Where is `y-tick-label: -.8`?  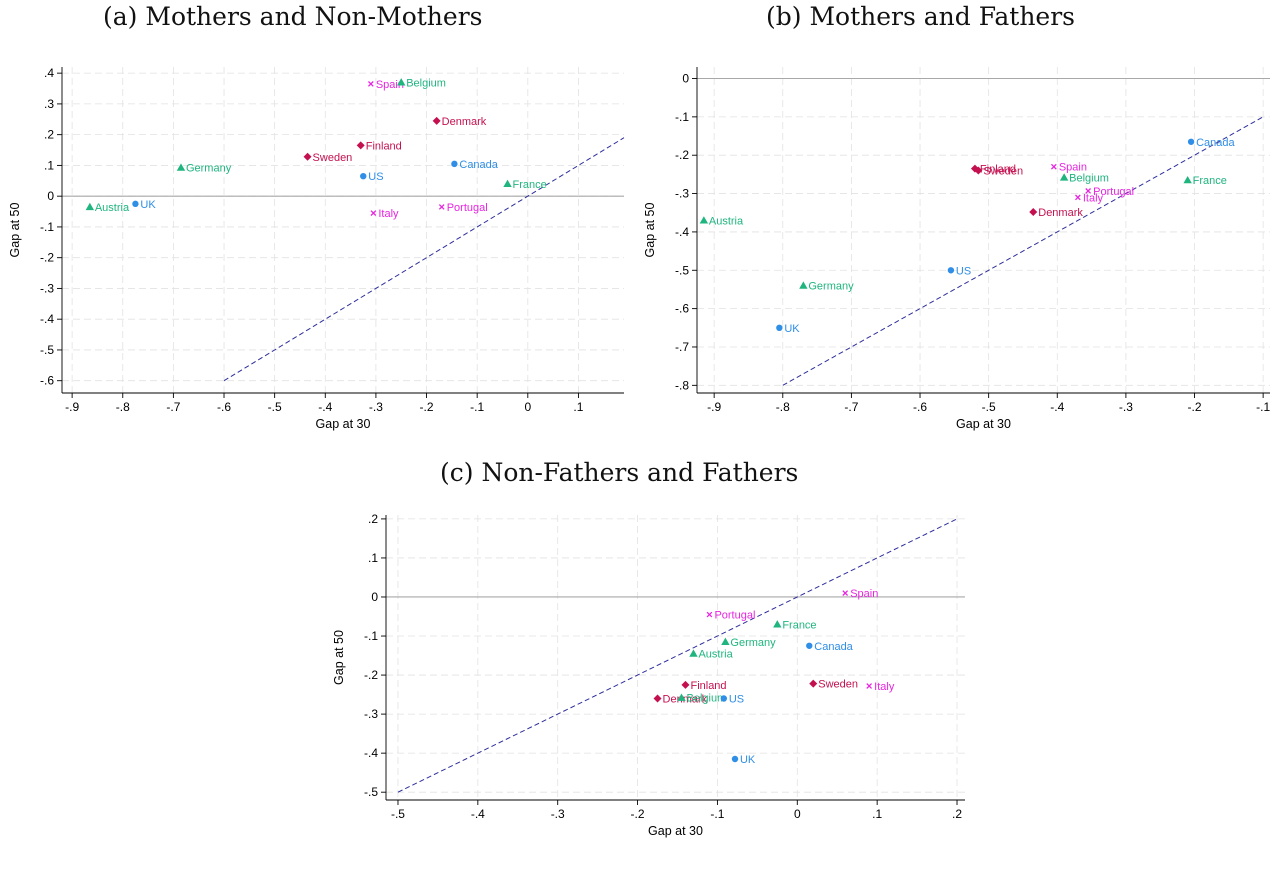 y-tick-label: -.8 is located at coordinates (682, 385).